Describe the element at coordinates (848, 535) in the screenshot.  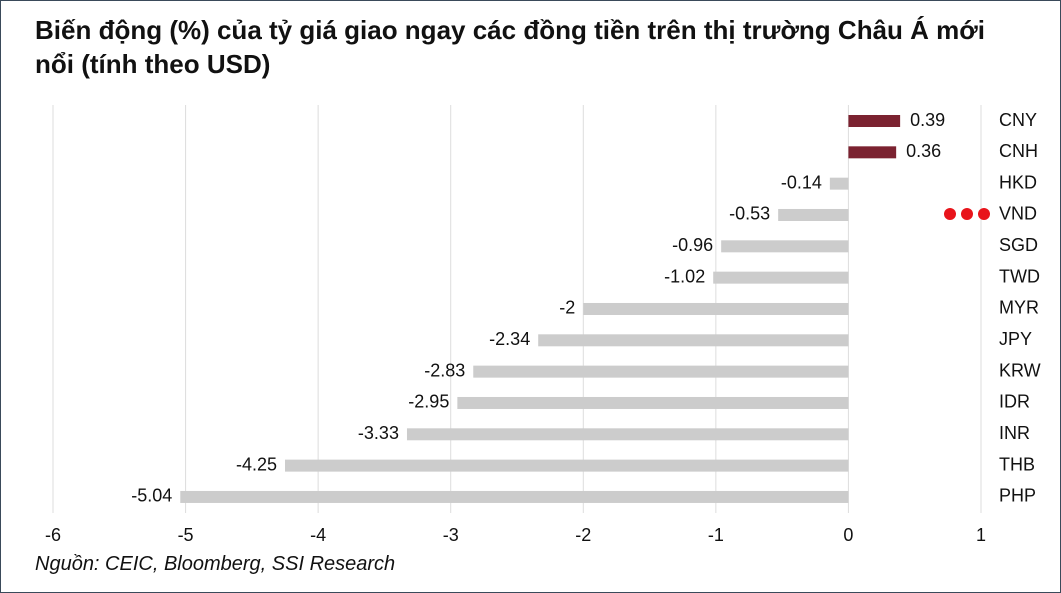
I see `x-tick-label: 0` at that location.